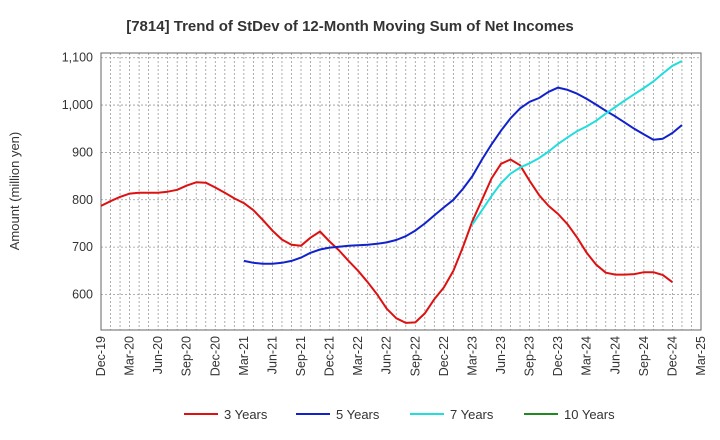 The height and width of the screenshot is (440, 720). What do you see at coordinates (82, 152) in the screenshot?
I see `y-tick-label: 900` at bounding box center [82, 152].